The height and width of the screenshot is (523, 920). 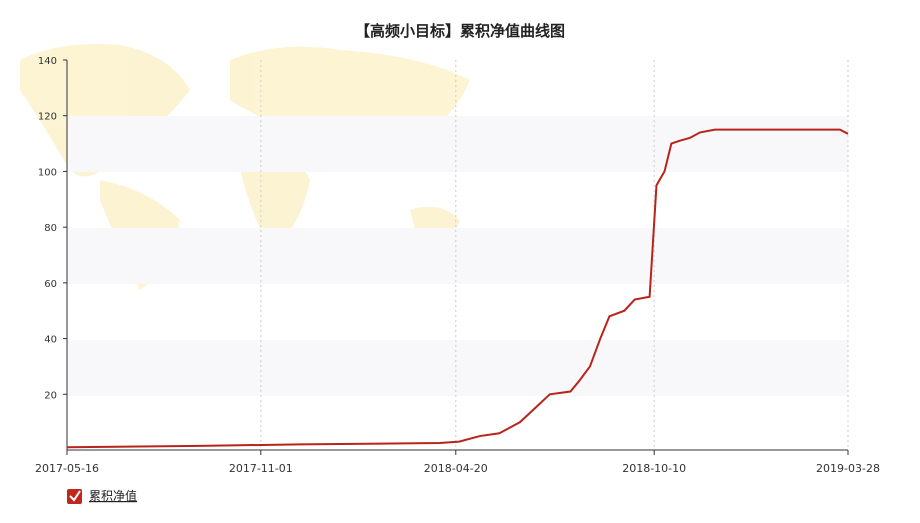 What do you see at coordinates (113, 495) in the screenshot?
I see `legend-label: 累积净值` at bounding box center [113, 495].